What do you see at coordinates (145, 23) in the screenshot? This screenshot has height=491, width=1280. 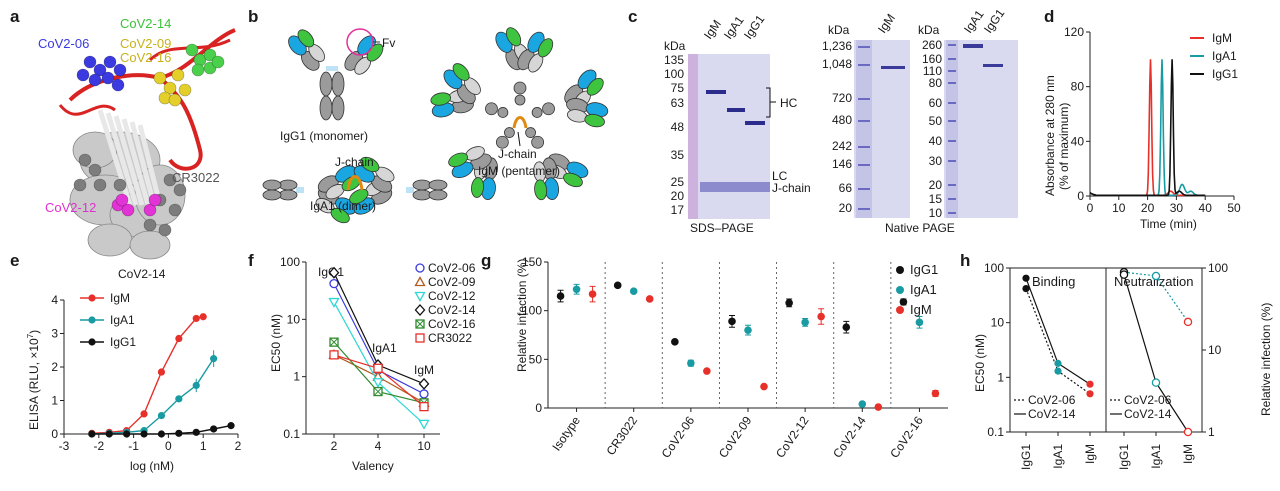 I see `label-cov2-14: CoV2-14` at bounding box center [145, 23].